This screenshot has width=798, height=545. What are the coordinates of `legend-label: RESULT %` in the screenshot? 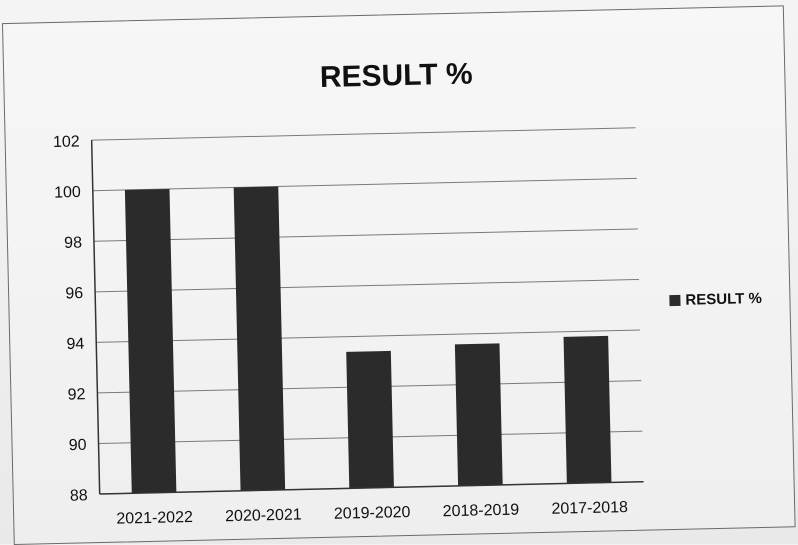 It's located at (723, 299).